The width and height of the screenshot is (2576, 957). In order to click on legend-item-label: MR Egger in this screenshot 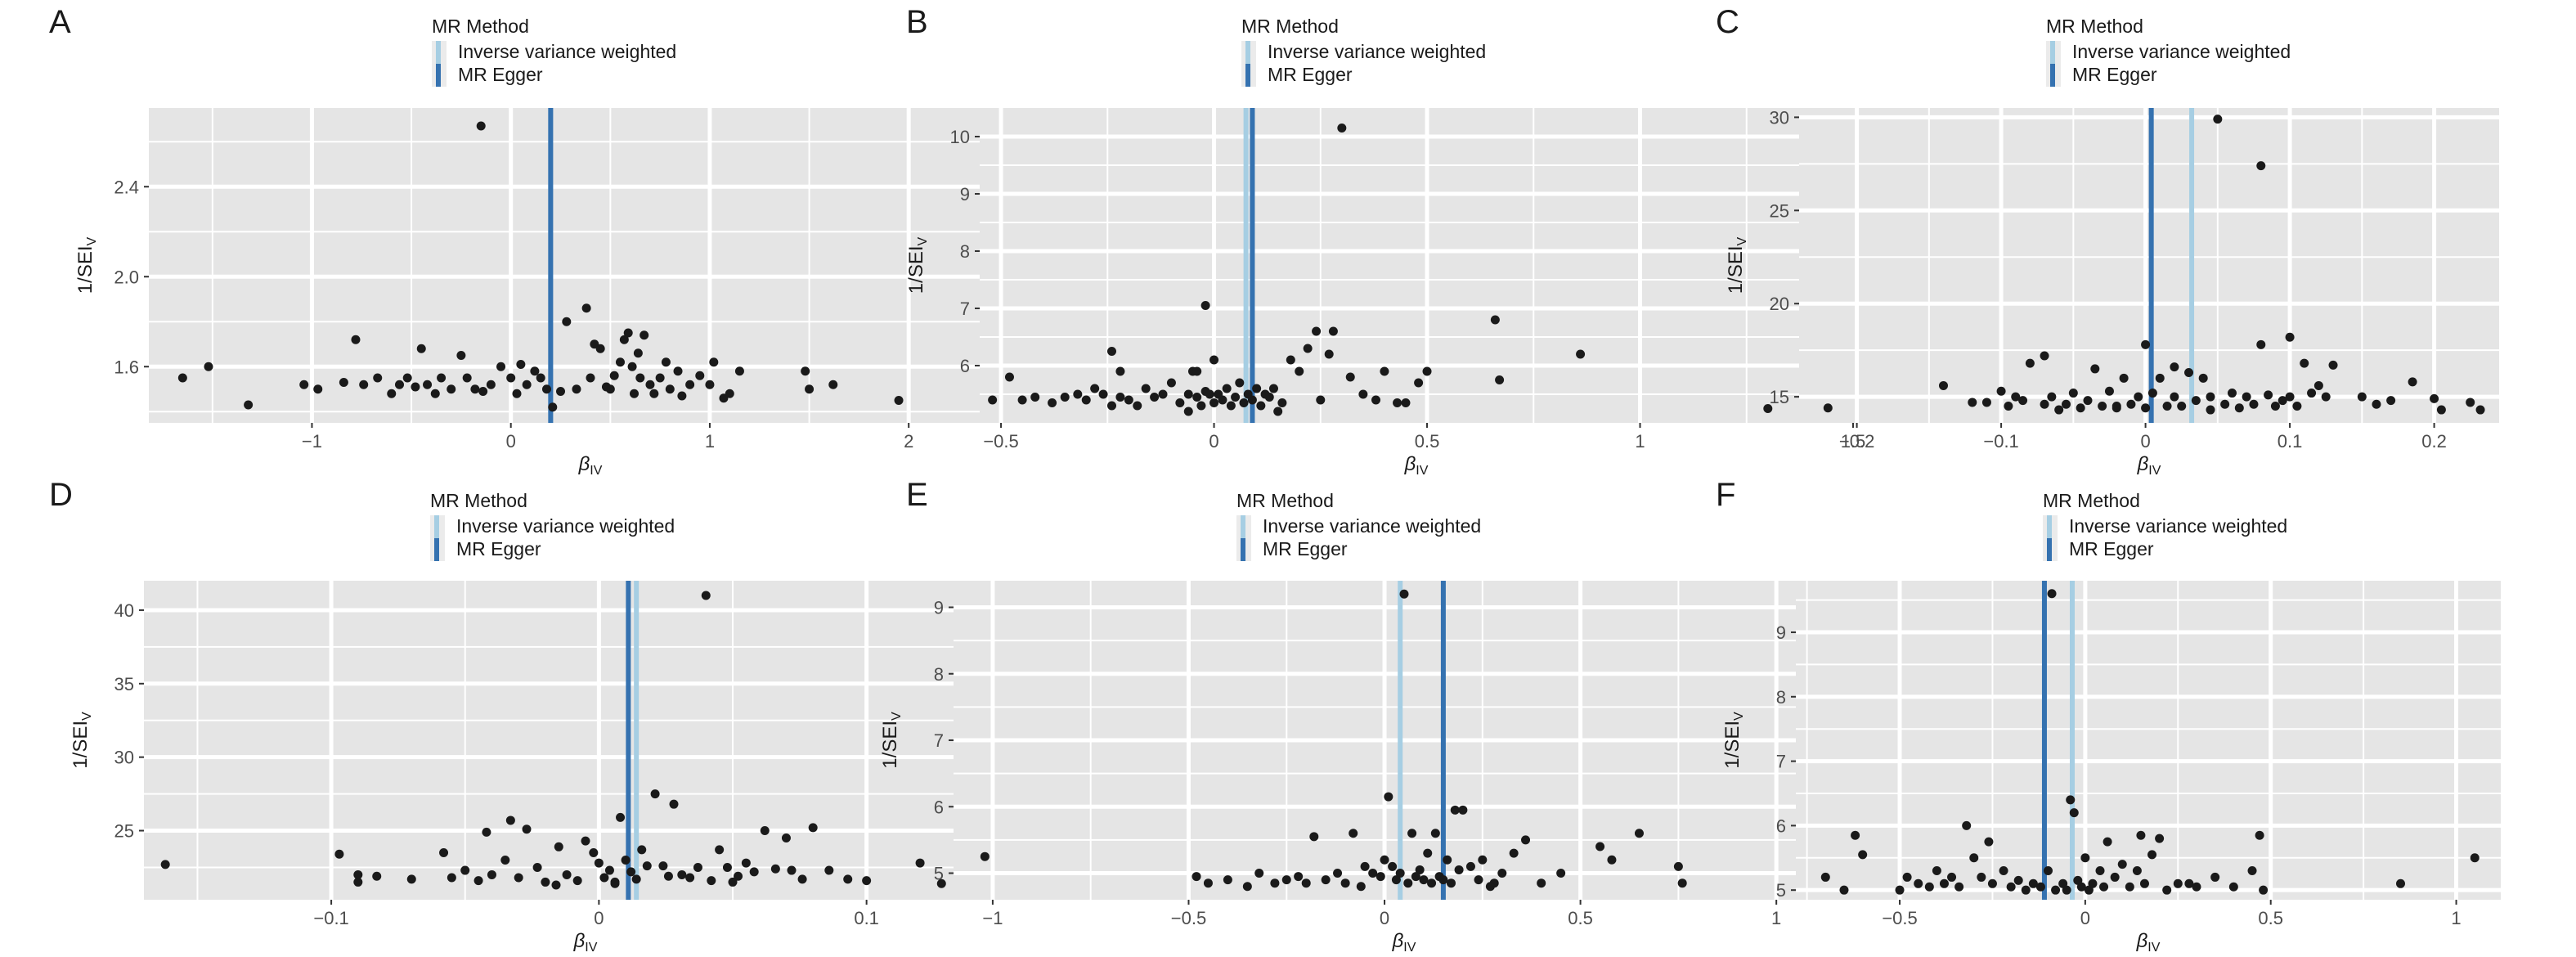, I will do `click(1305, 548)`.